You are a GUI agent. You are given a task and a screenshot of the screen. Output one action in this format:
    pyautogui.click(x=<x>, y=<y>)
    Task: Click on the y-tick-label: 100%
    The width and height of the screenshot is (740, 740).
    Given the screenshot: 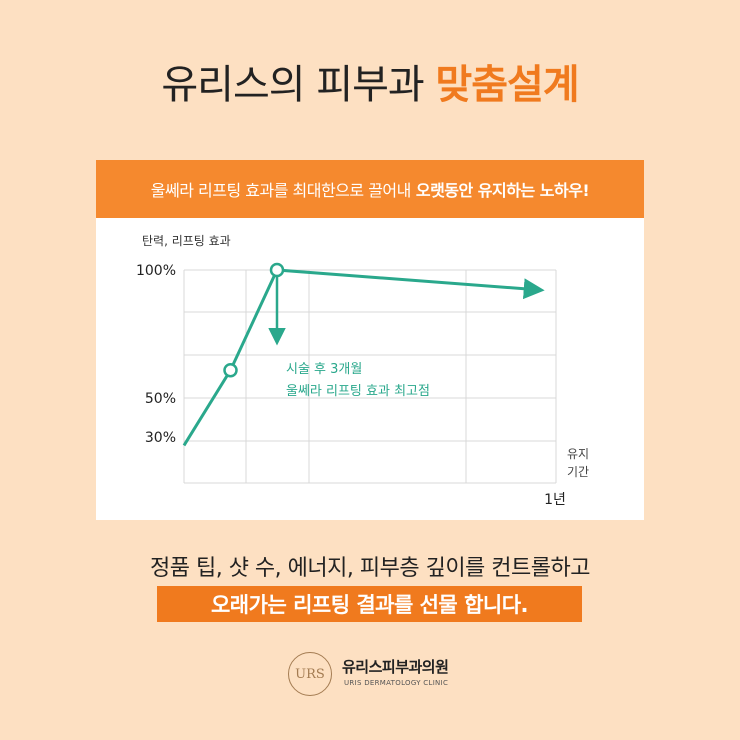 What is the action you would take?
    pyautogui.click(x=156, y=271)
    